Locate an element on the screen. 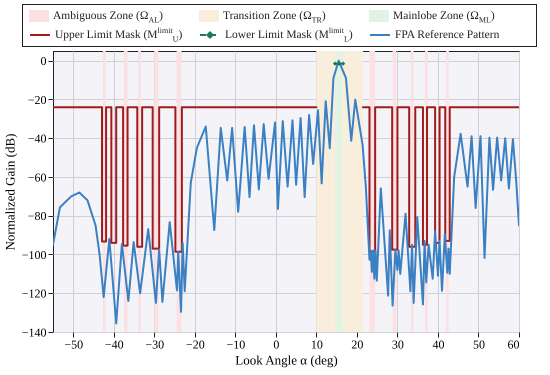 The height and width of the screenshot is (375, 550). x-tick-label: 50 is located at coordinates (478, 345).